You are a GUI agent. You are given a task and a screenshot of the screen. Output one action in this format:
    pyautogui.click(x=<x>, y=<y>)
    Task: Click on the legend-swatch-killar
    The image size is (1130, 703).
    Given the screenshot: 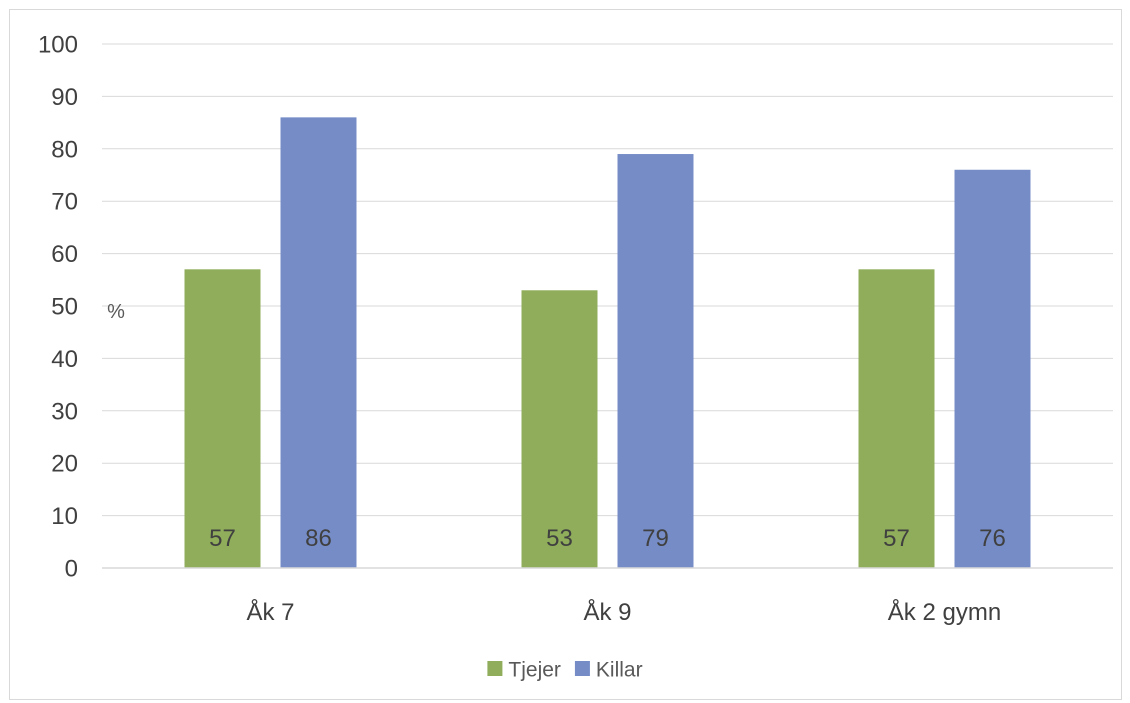 What is the action you would take?
    pyautogui.click(x=582, y=668)
    